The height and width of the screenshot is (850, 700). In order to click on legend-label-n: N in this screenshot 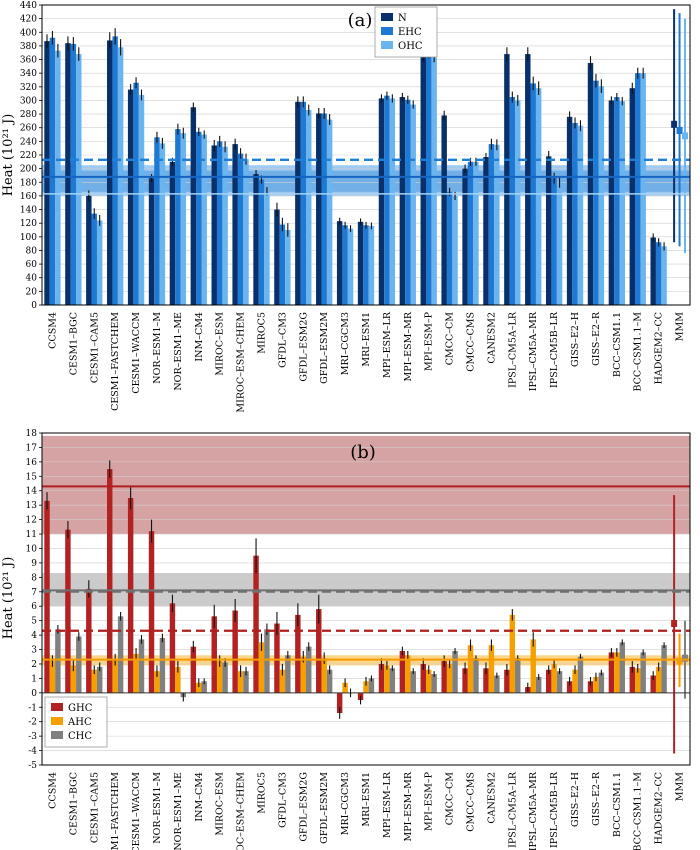, I will do `click(402, 18)`.